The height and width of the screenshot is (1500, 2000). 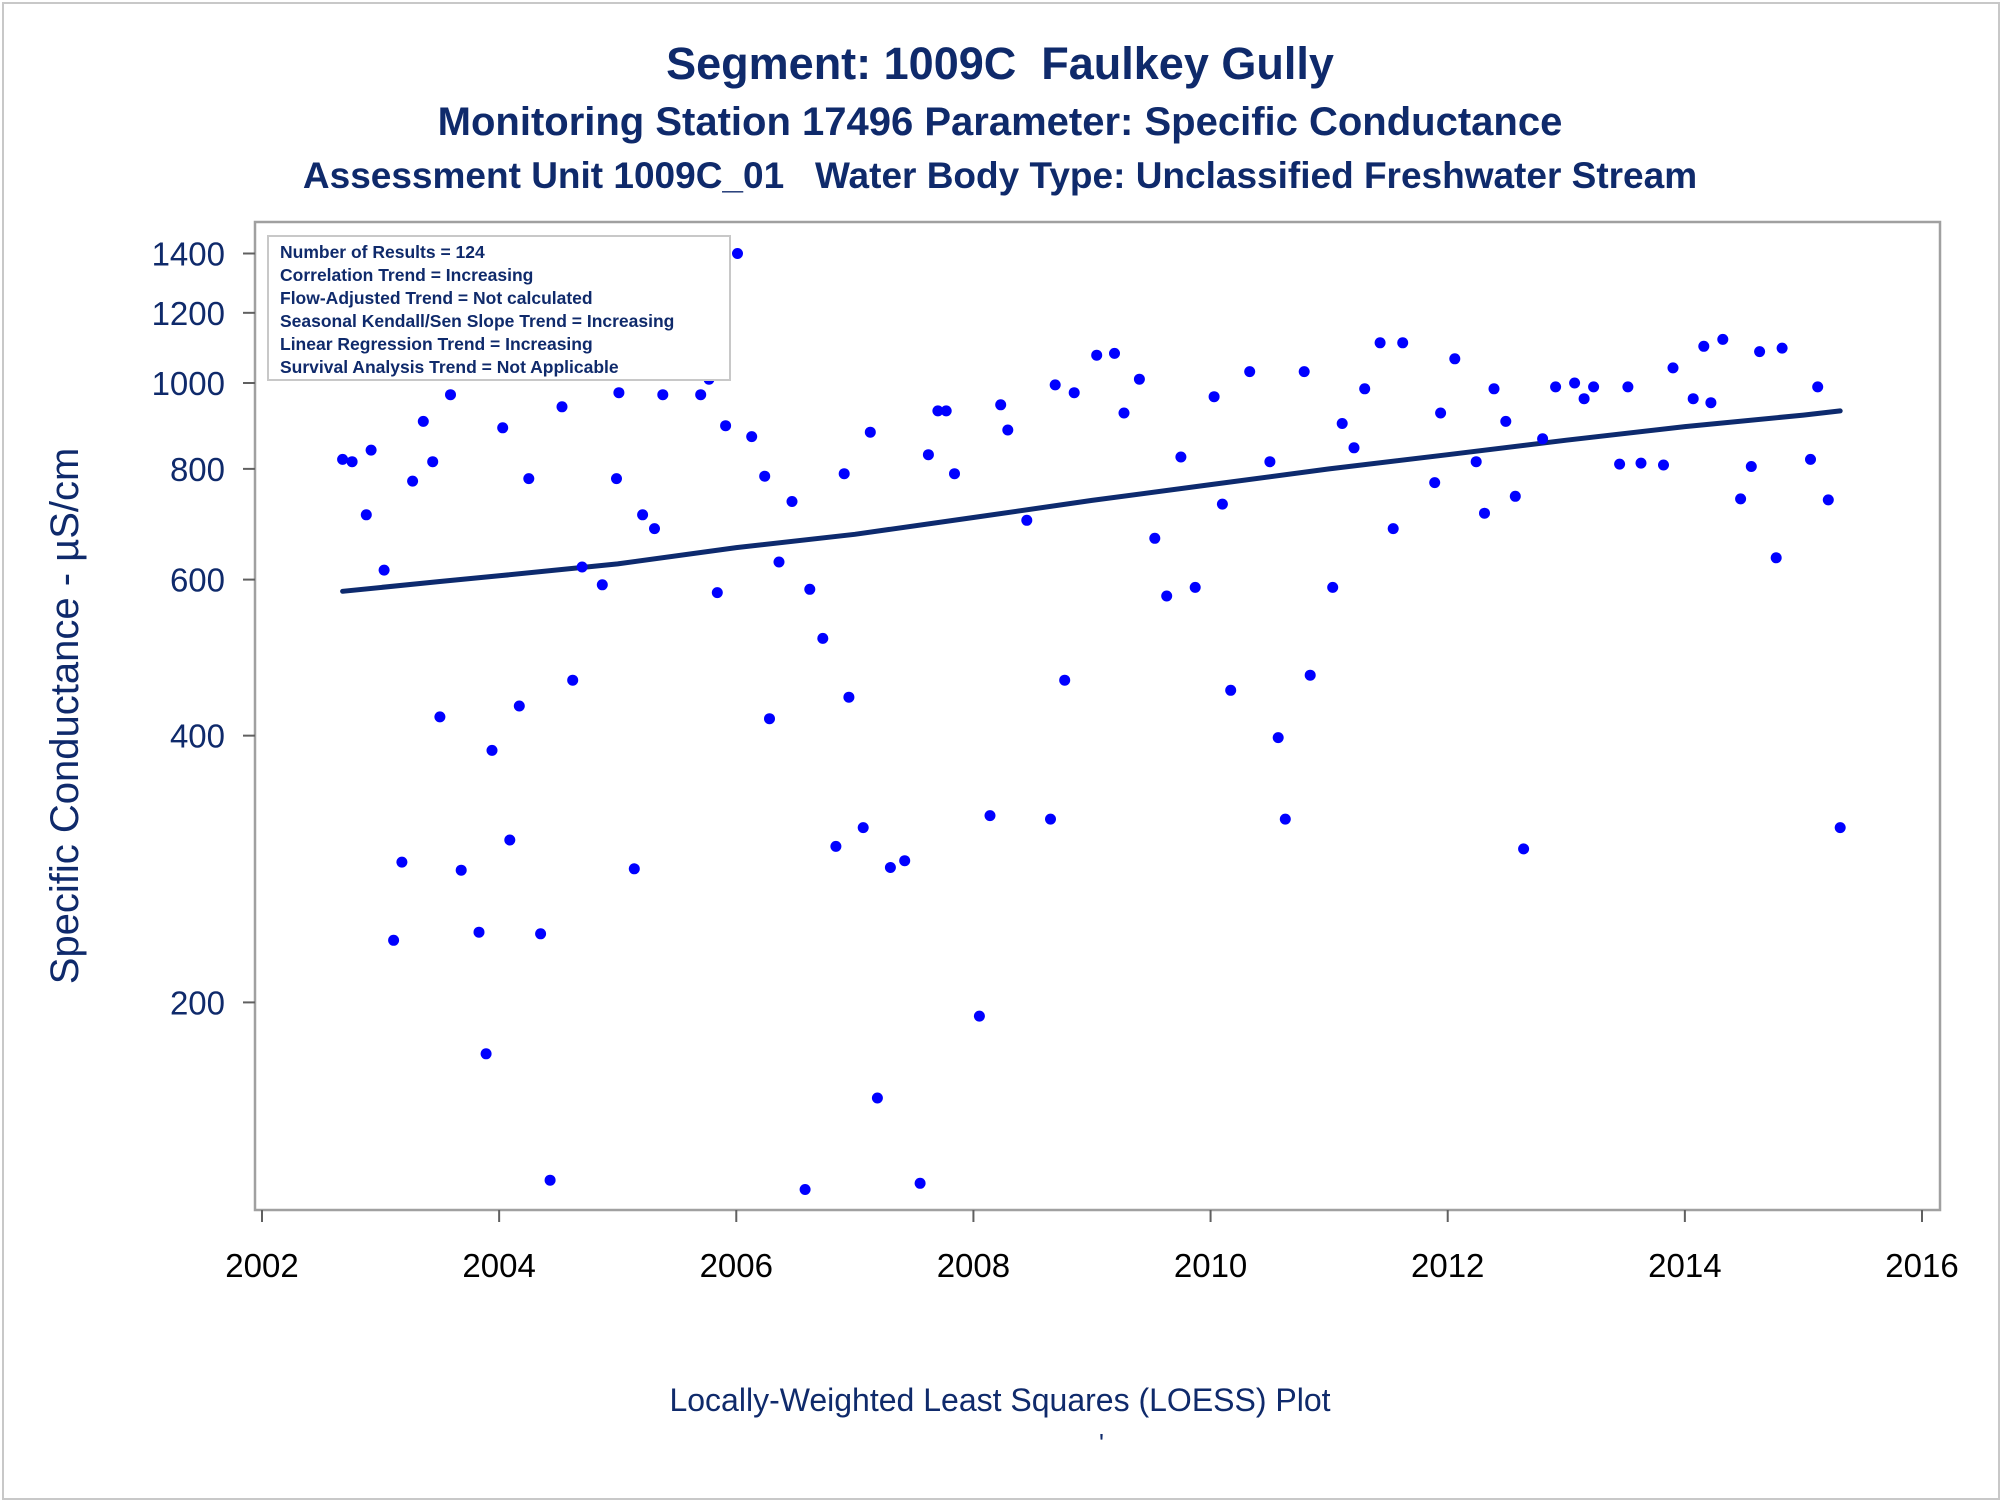 What do you see at coordinates (436, 298) in the screenshot?
I see `legend-annotation: Flow-Adjusted Trend = Not calculated` at bounding box center [436, 298].